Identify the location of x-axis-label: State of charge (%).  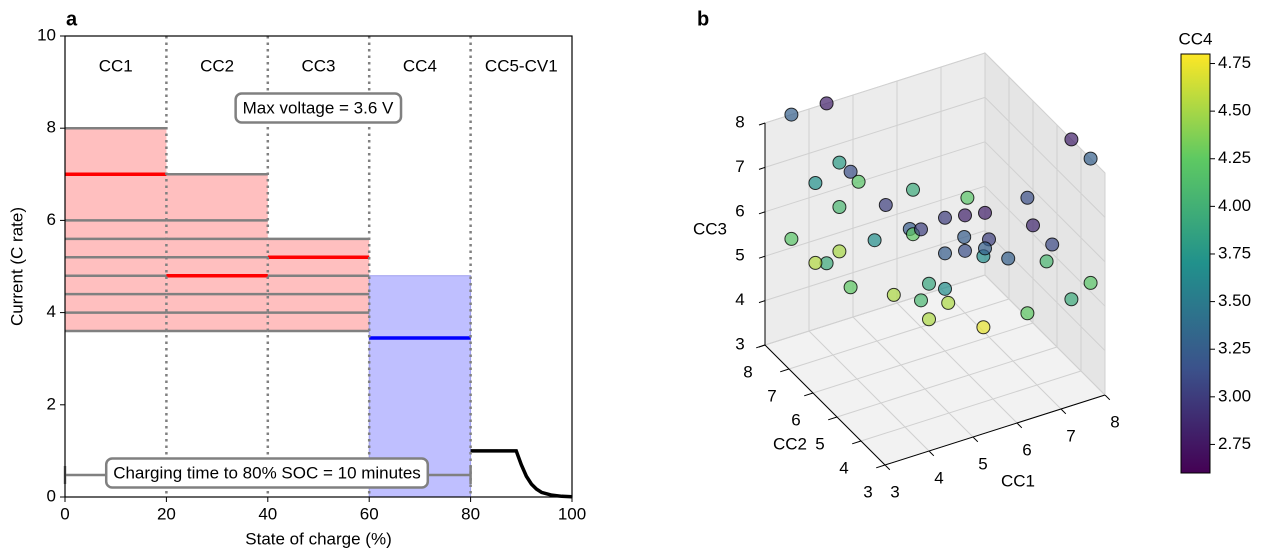
(318, 538).